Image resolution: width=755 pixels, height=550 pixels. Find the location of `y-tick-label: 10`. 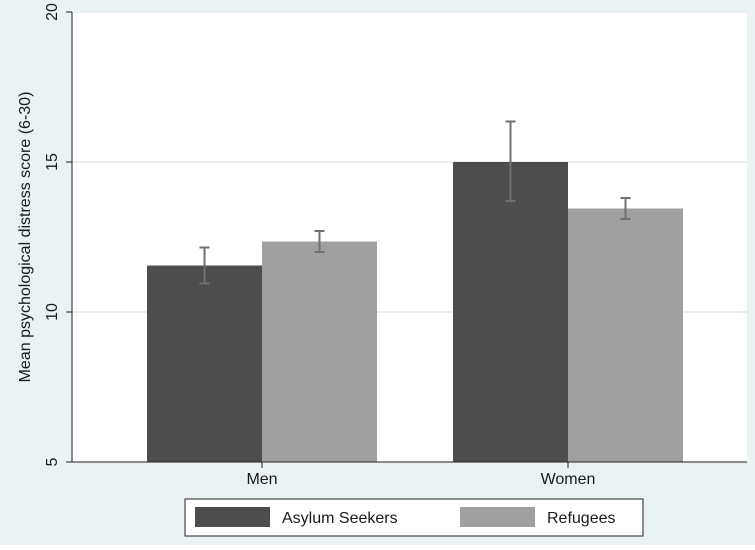

y-tick-label: 10 is located at coordinates (52, 312).